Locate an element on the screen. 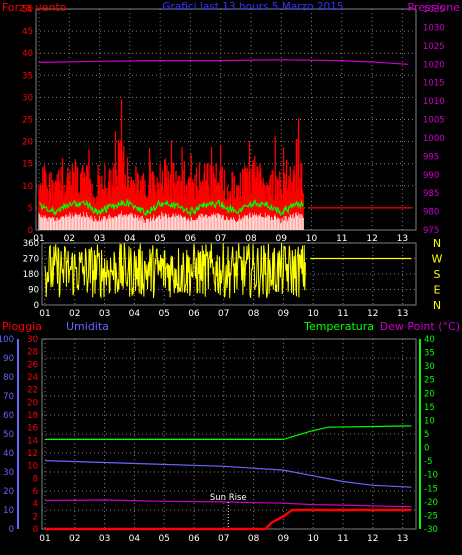  humidity-axis-ticks: 0 10 20 30 40 50 60 70 80 90 100 is located at coordinates (9, 435).